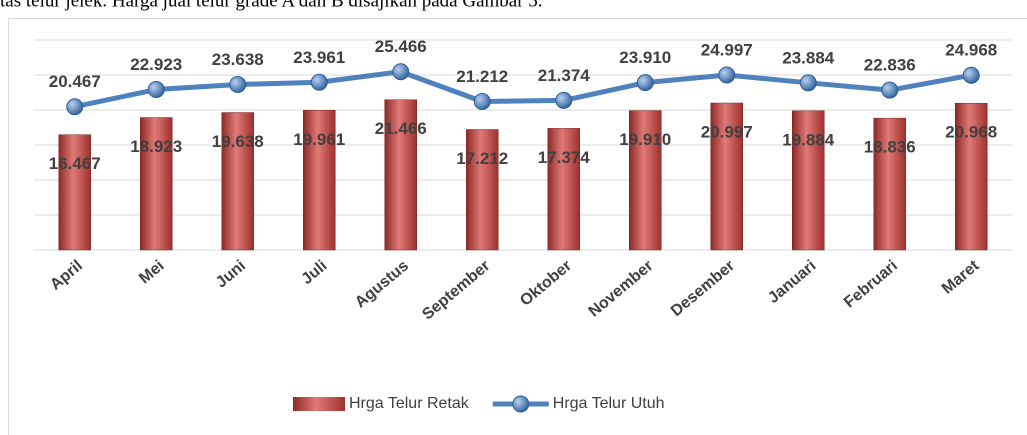  I want to click on data-label: 21.466, so click(401, 128).